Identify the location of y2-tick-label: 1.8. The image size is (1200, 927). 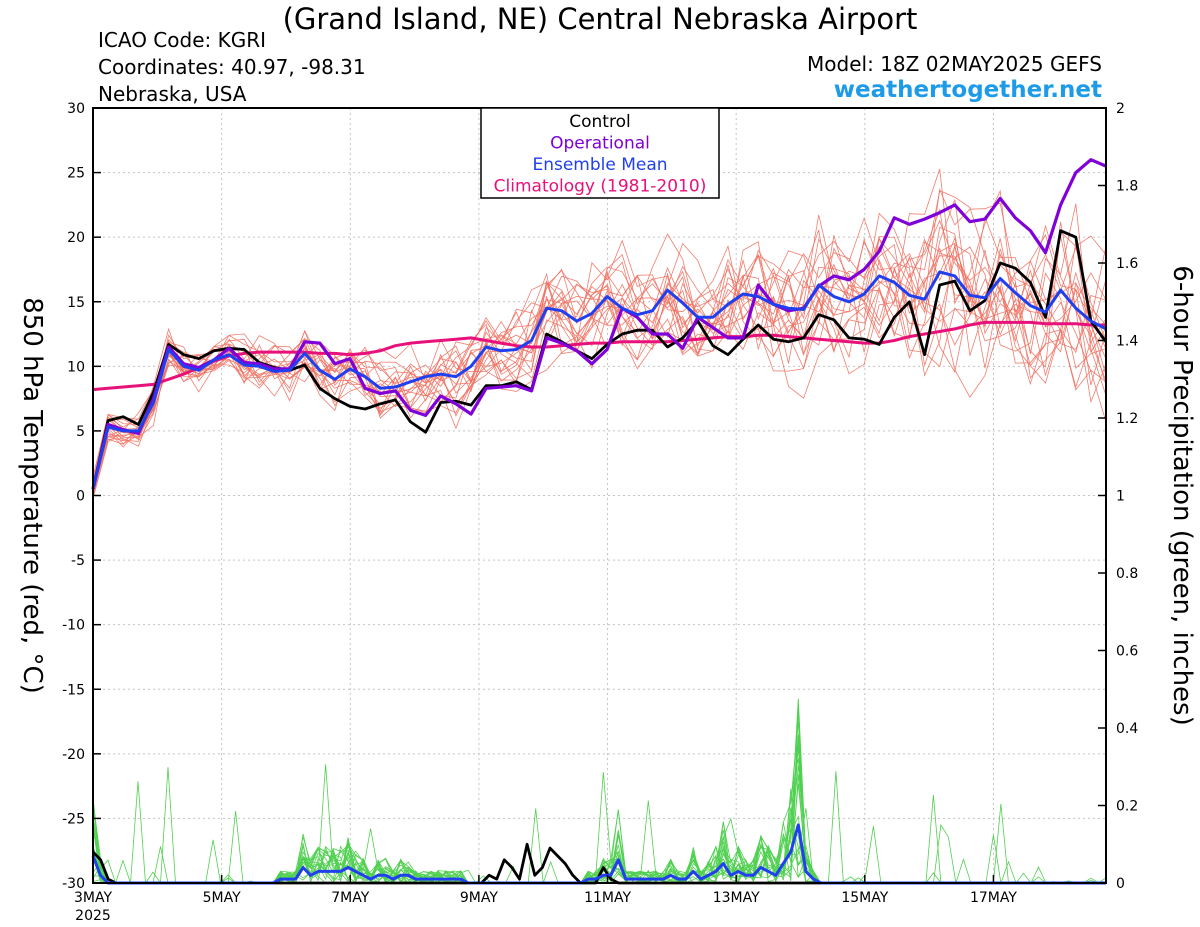
(1127, 187).